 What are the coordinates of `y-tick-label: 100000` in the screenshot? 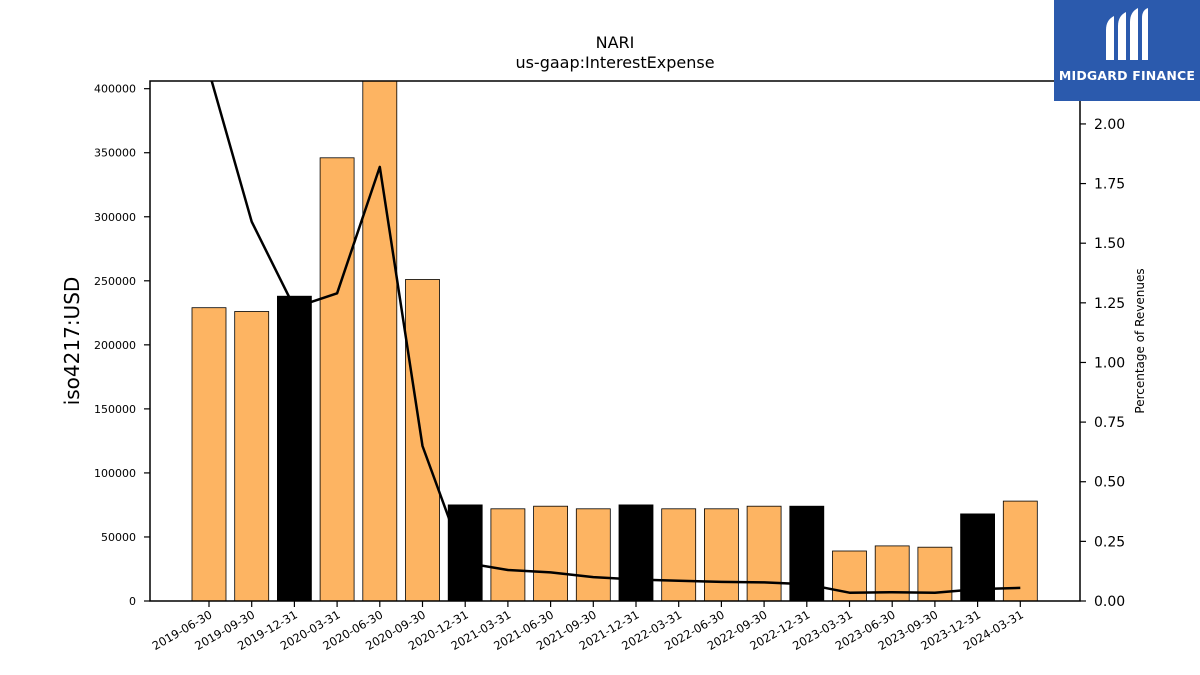 It's located at (115, 473).